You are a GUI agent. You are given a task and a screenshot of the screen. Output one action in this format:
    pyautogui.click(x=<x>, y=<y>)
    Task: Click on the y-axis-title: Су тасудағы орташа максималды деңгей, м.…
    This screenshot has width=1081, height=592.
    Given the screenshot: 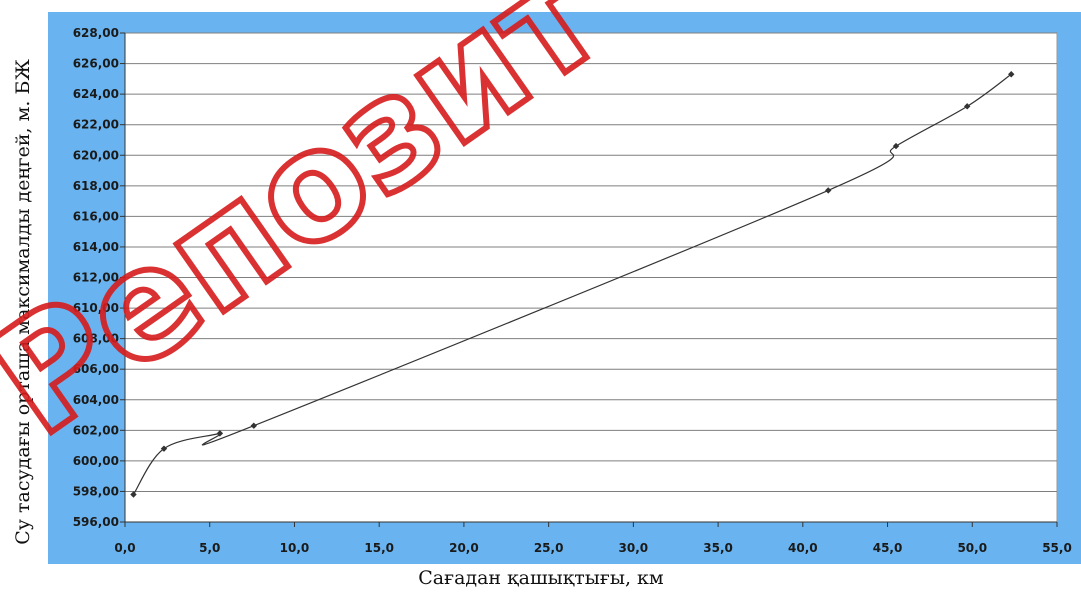 What is the action you would take?
    pyautogui.click(x=23, y=302)
    